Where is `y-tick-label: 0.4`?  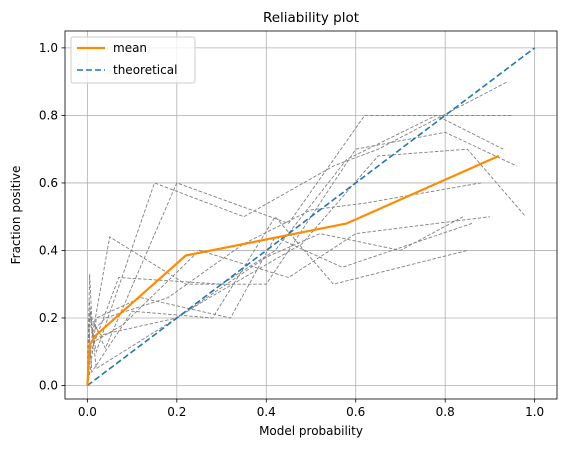 y-tick-label: 0.4 is located at coordinates (48, 250).